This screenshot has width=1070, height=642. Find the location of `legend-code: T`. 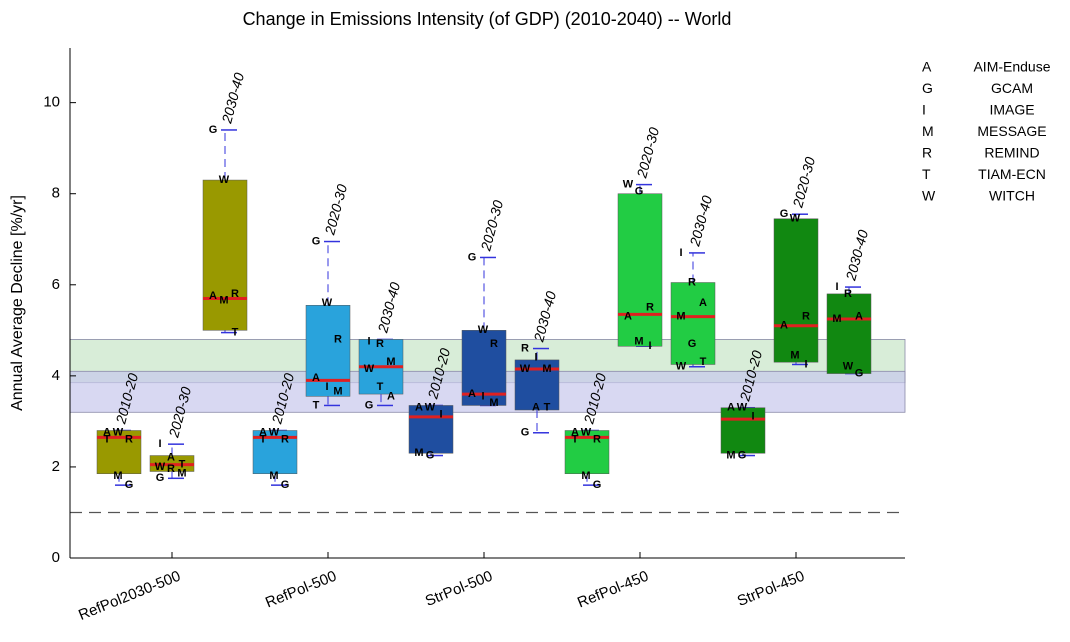

legend-code: T is located at coordinates (926, 174).